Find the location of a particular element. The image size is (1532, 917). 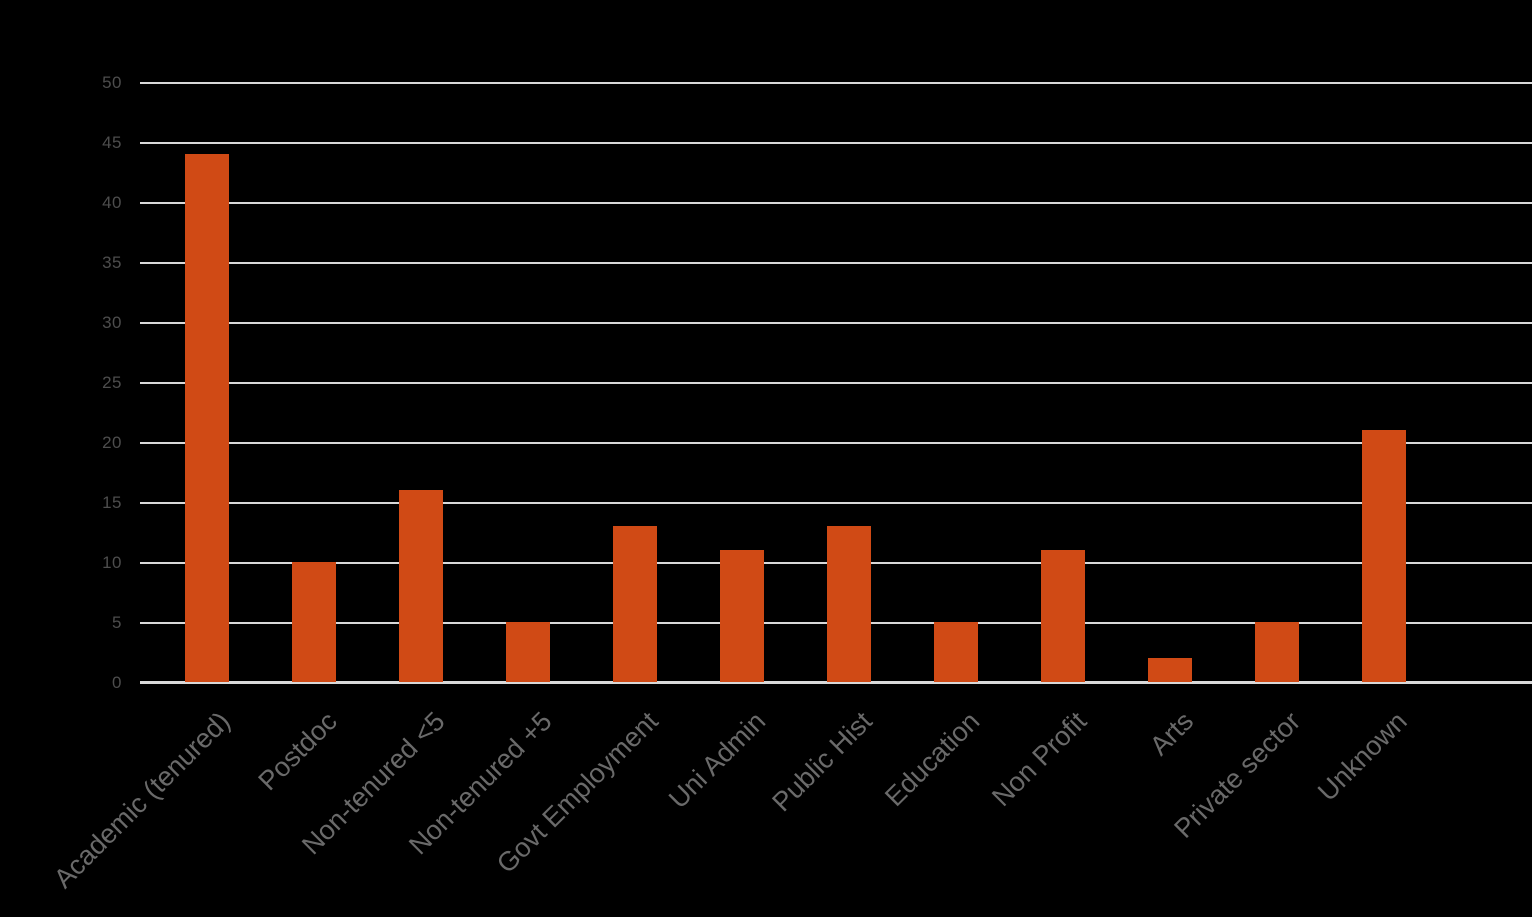

bar-uni-admin is located at coordinates (742, 616).